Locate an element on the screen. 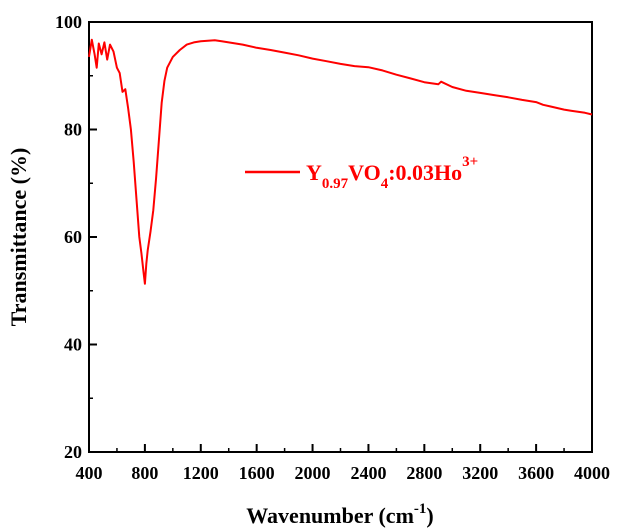  y-axis-tick-labels: 20 40 60 80 100 is located at coordinates (68, 237).